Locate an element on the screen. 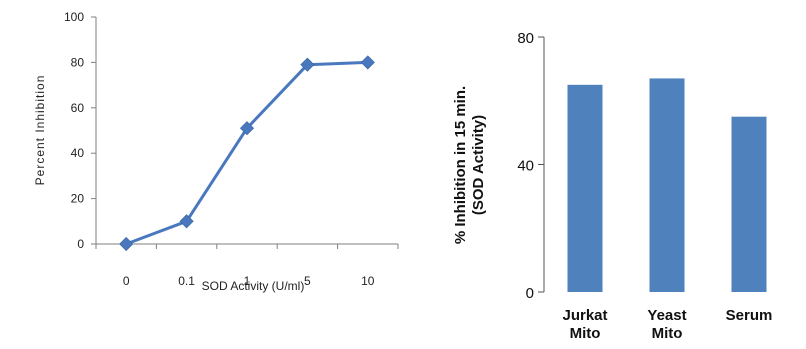 This screenshot has width=806, height=349. line-y-axis-title: Percent Inhibition is located at coordinates (40, 130).